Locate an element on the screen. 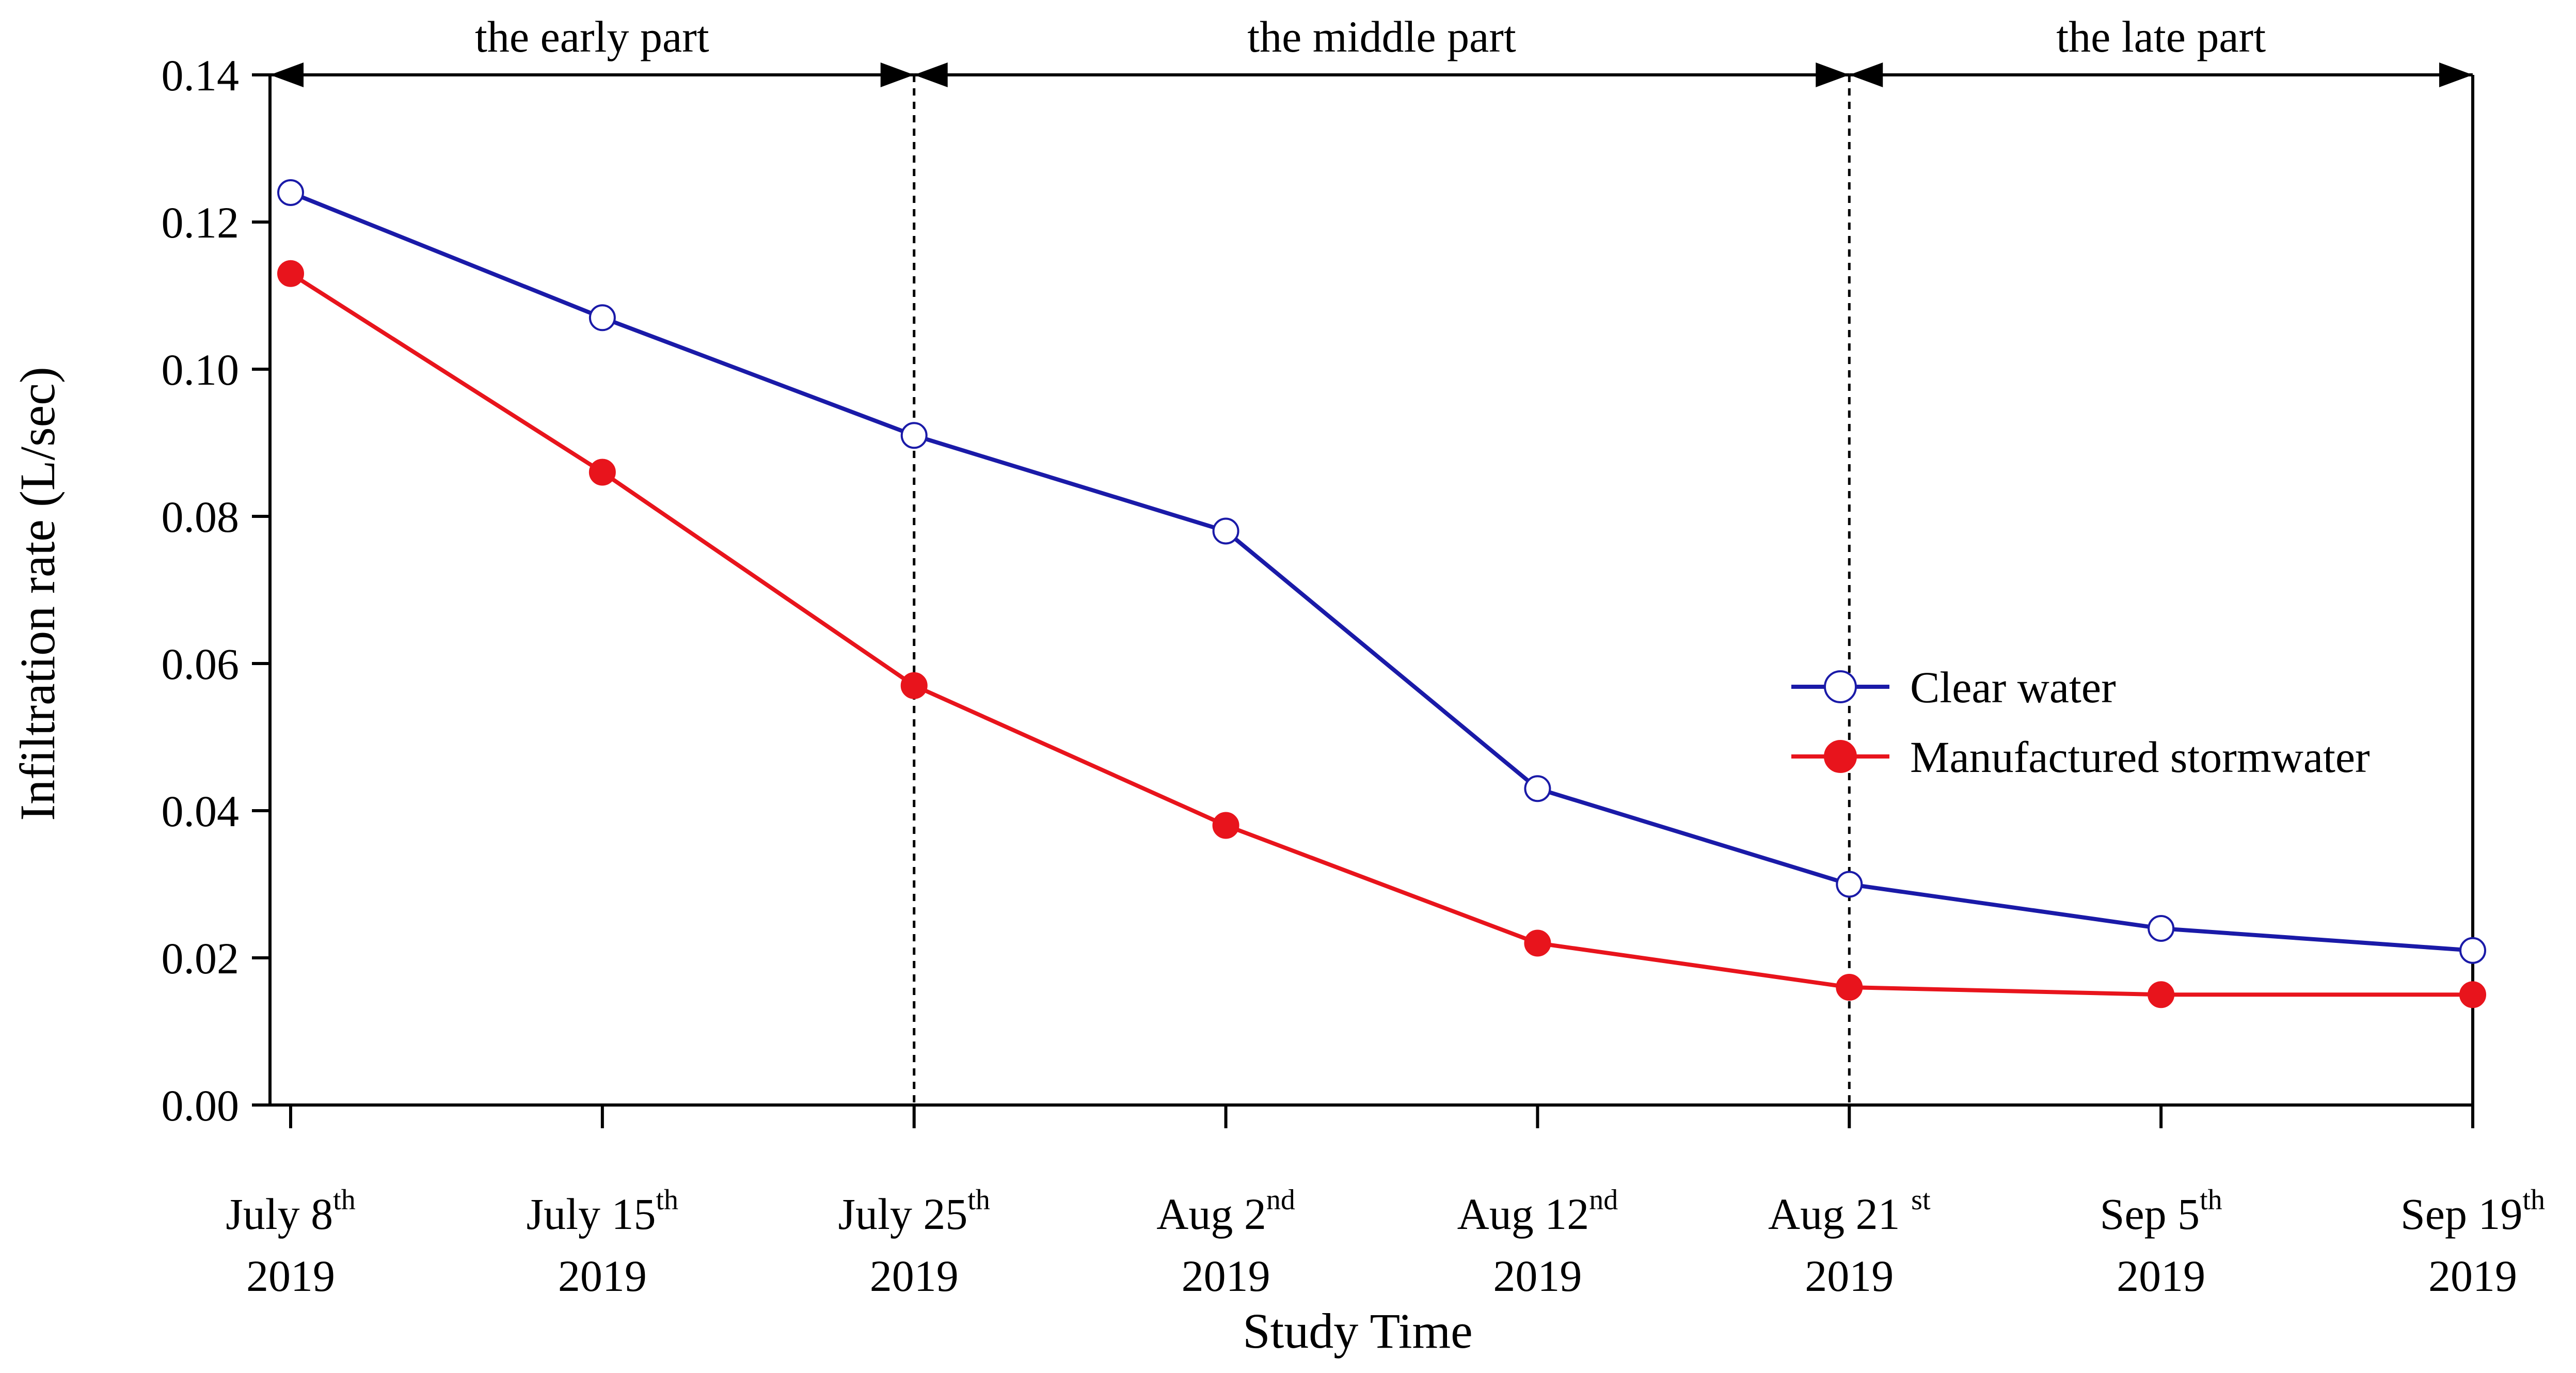  x-tick-label: Sep 5th is located at coordinates (2161, 1211).